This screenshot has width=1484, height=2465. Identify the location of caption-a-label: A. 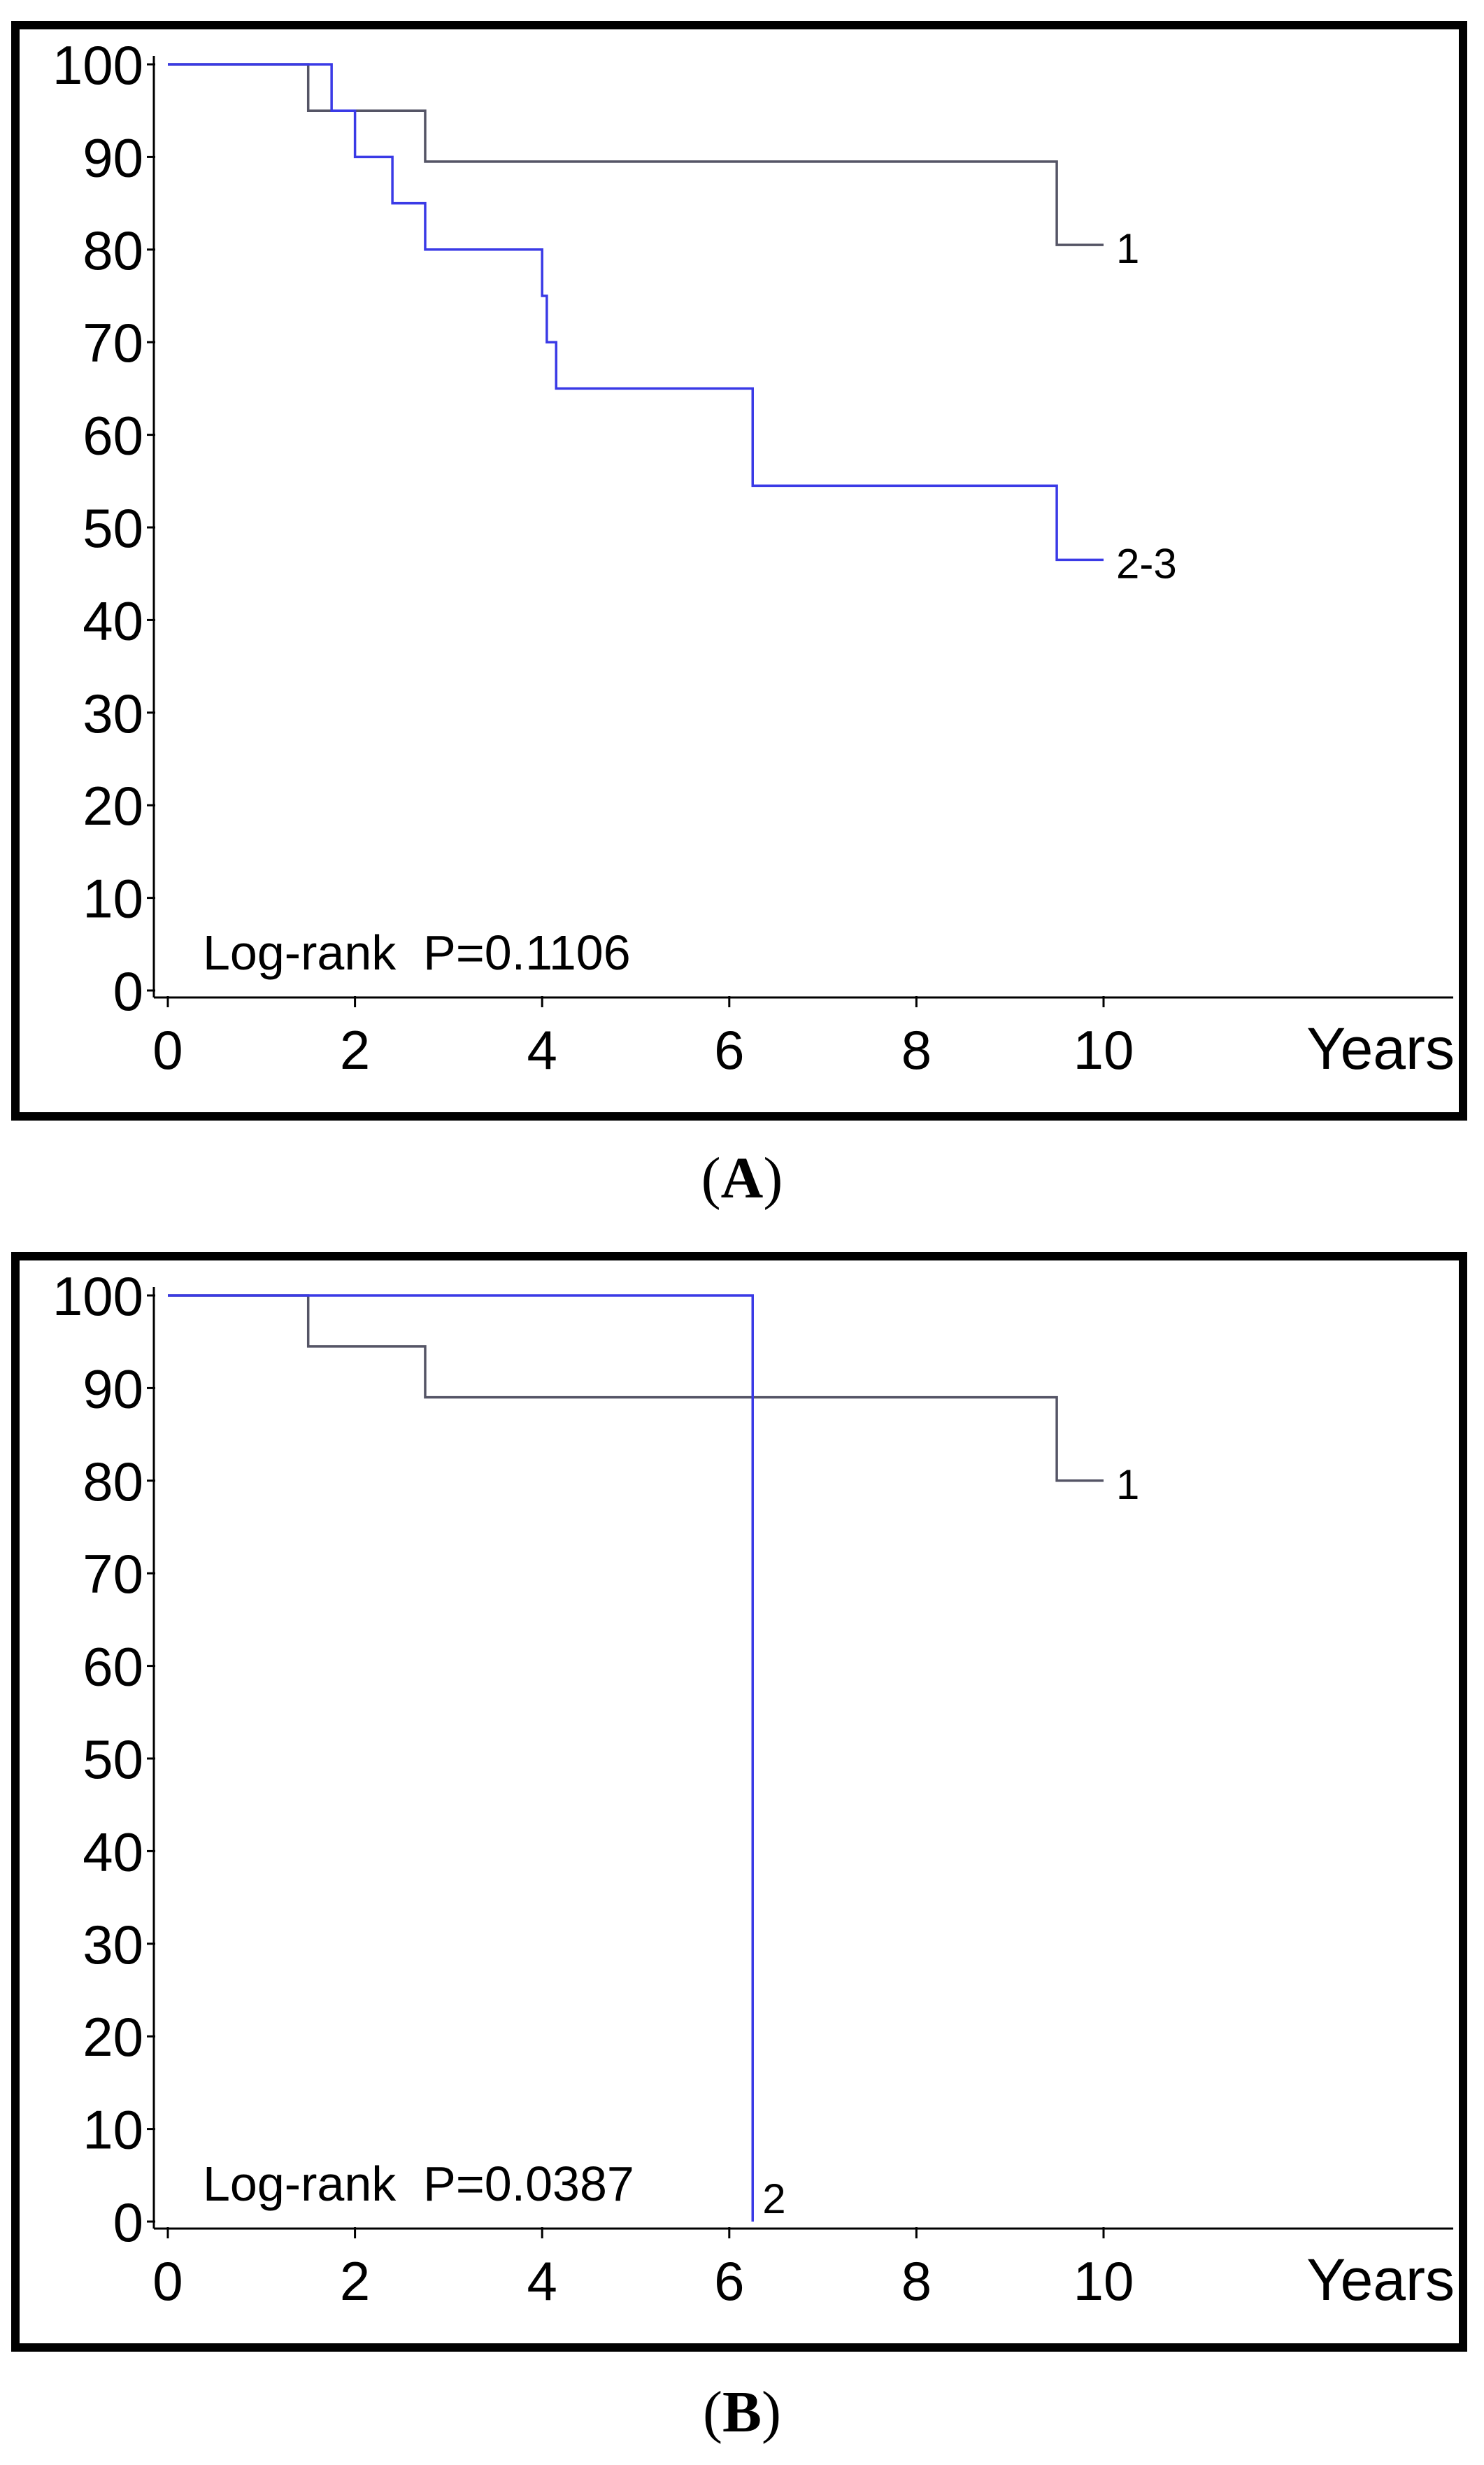
(742, 1178).